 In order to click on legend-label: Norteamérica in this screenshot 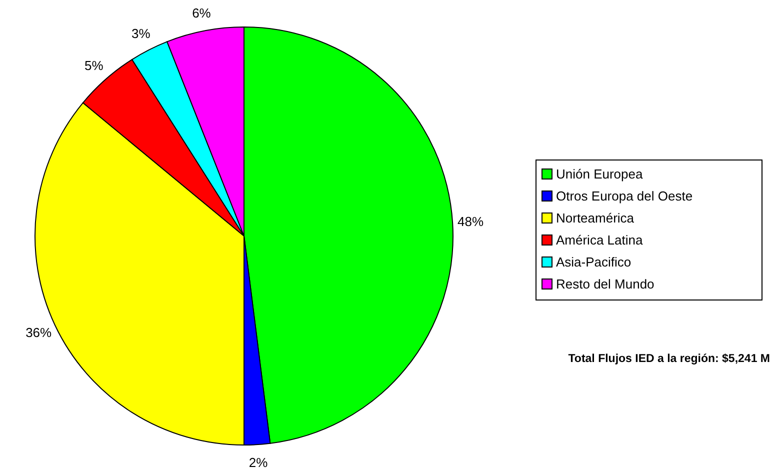, I will do `click(595, 218)`.